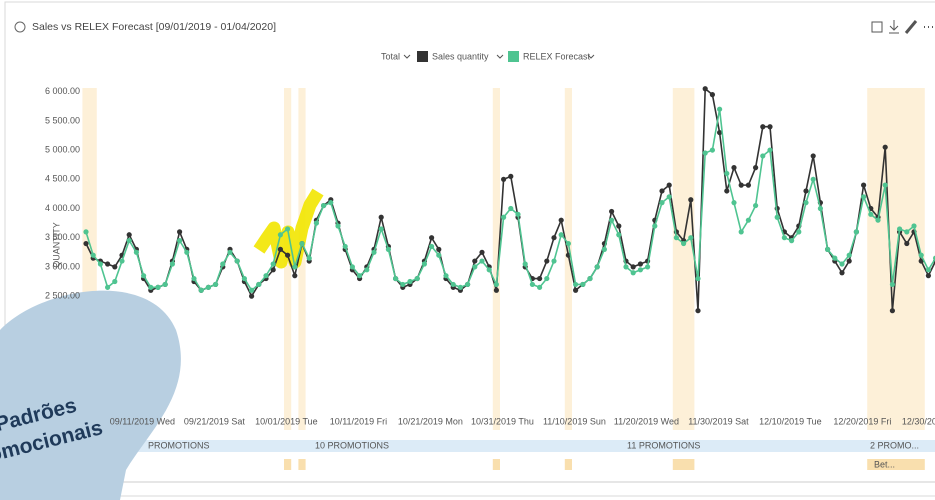 The width and height of the screenshot is (935, 500). What do you see at coordinates (877, 27) in the screenshot?
I see `expand-icon` at bounding box center [877, 27].